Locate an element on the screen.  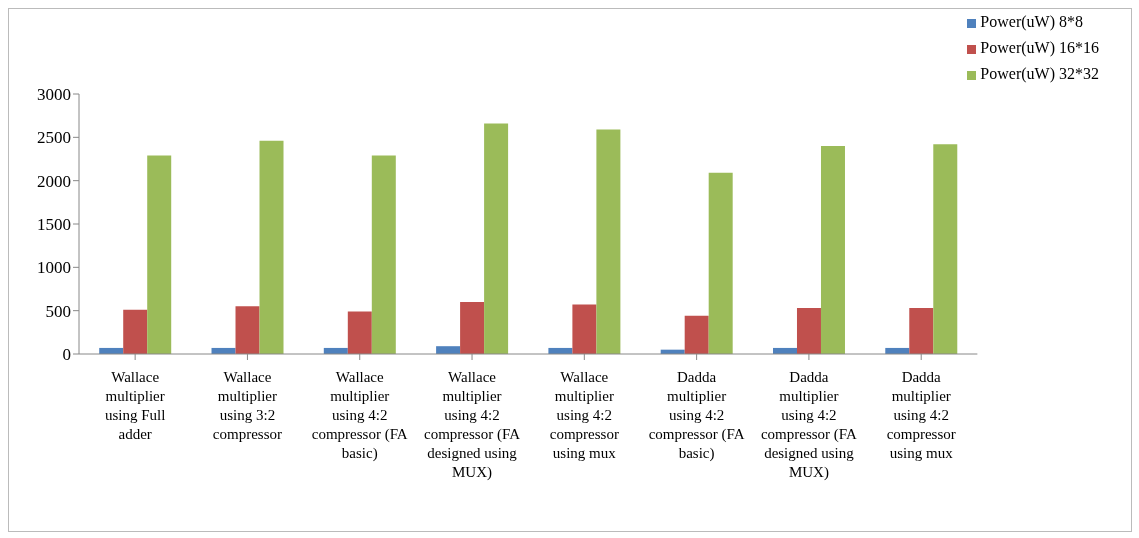
y-tick-label: 3000 is located at coordinates (54, 95).